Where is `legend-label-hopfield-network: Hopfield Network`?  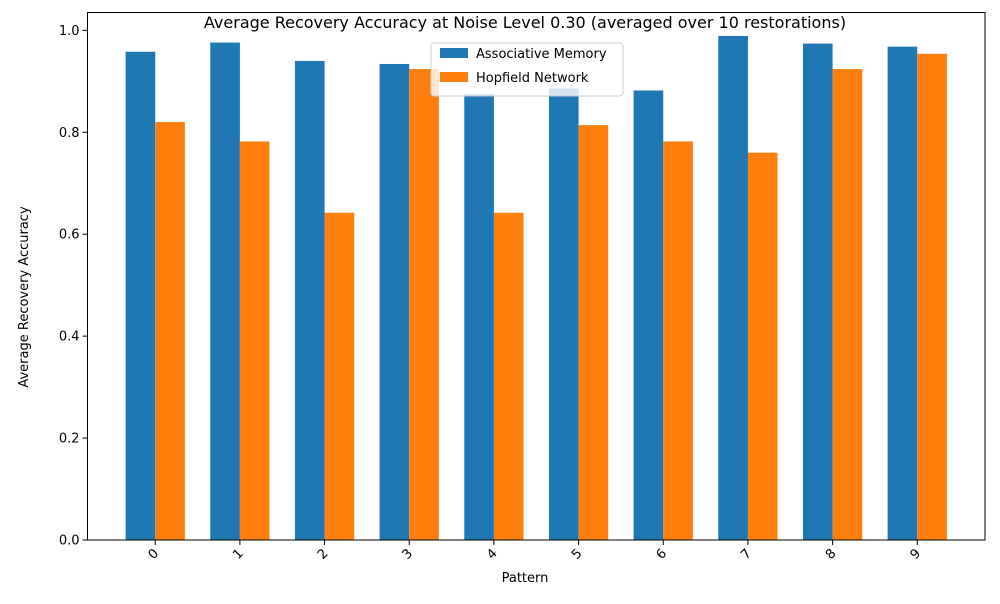 legend-label-hopfield-network: Hopfield Network is located at coordinates (532, 78).